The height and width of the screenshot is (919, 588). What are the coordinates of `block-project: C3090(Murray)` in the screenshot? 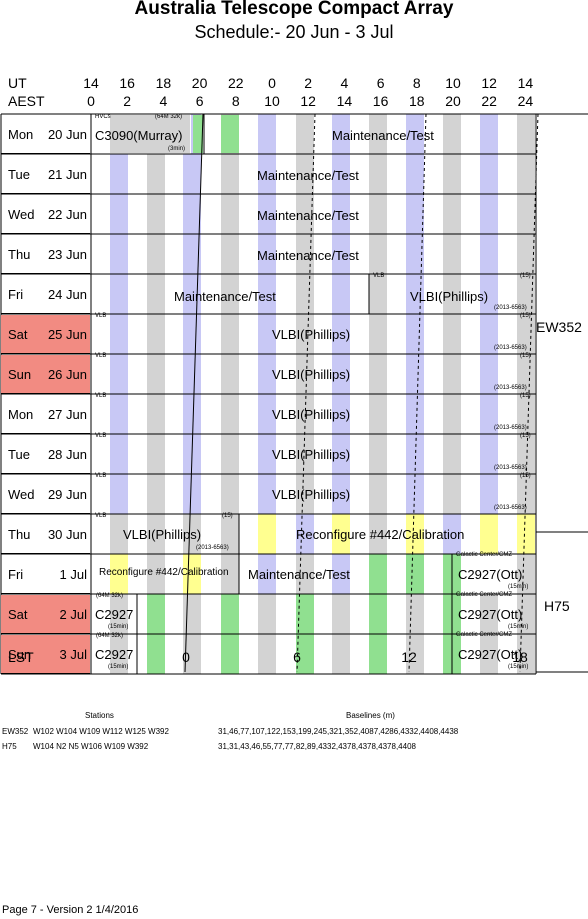 It's located at (139, 135).